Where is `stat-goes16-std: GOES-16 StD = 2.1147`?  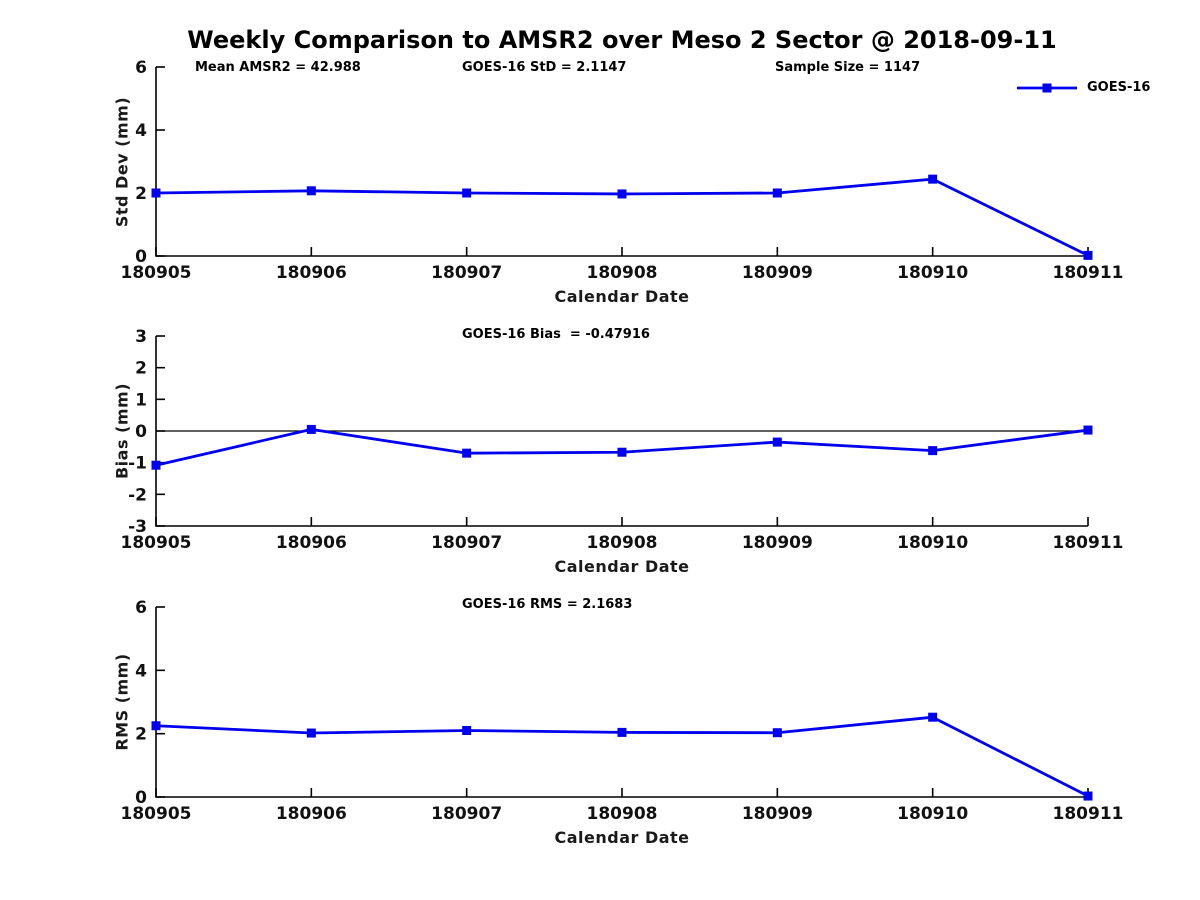 stat-goes16-std: GOES-16 StD = 2.1147 is located at coordinates (544, 67).